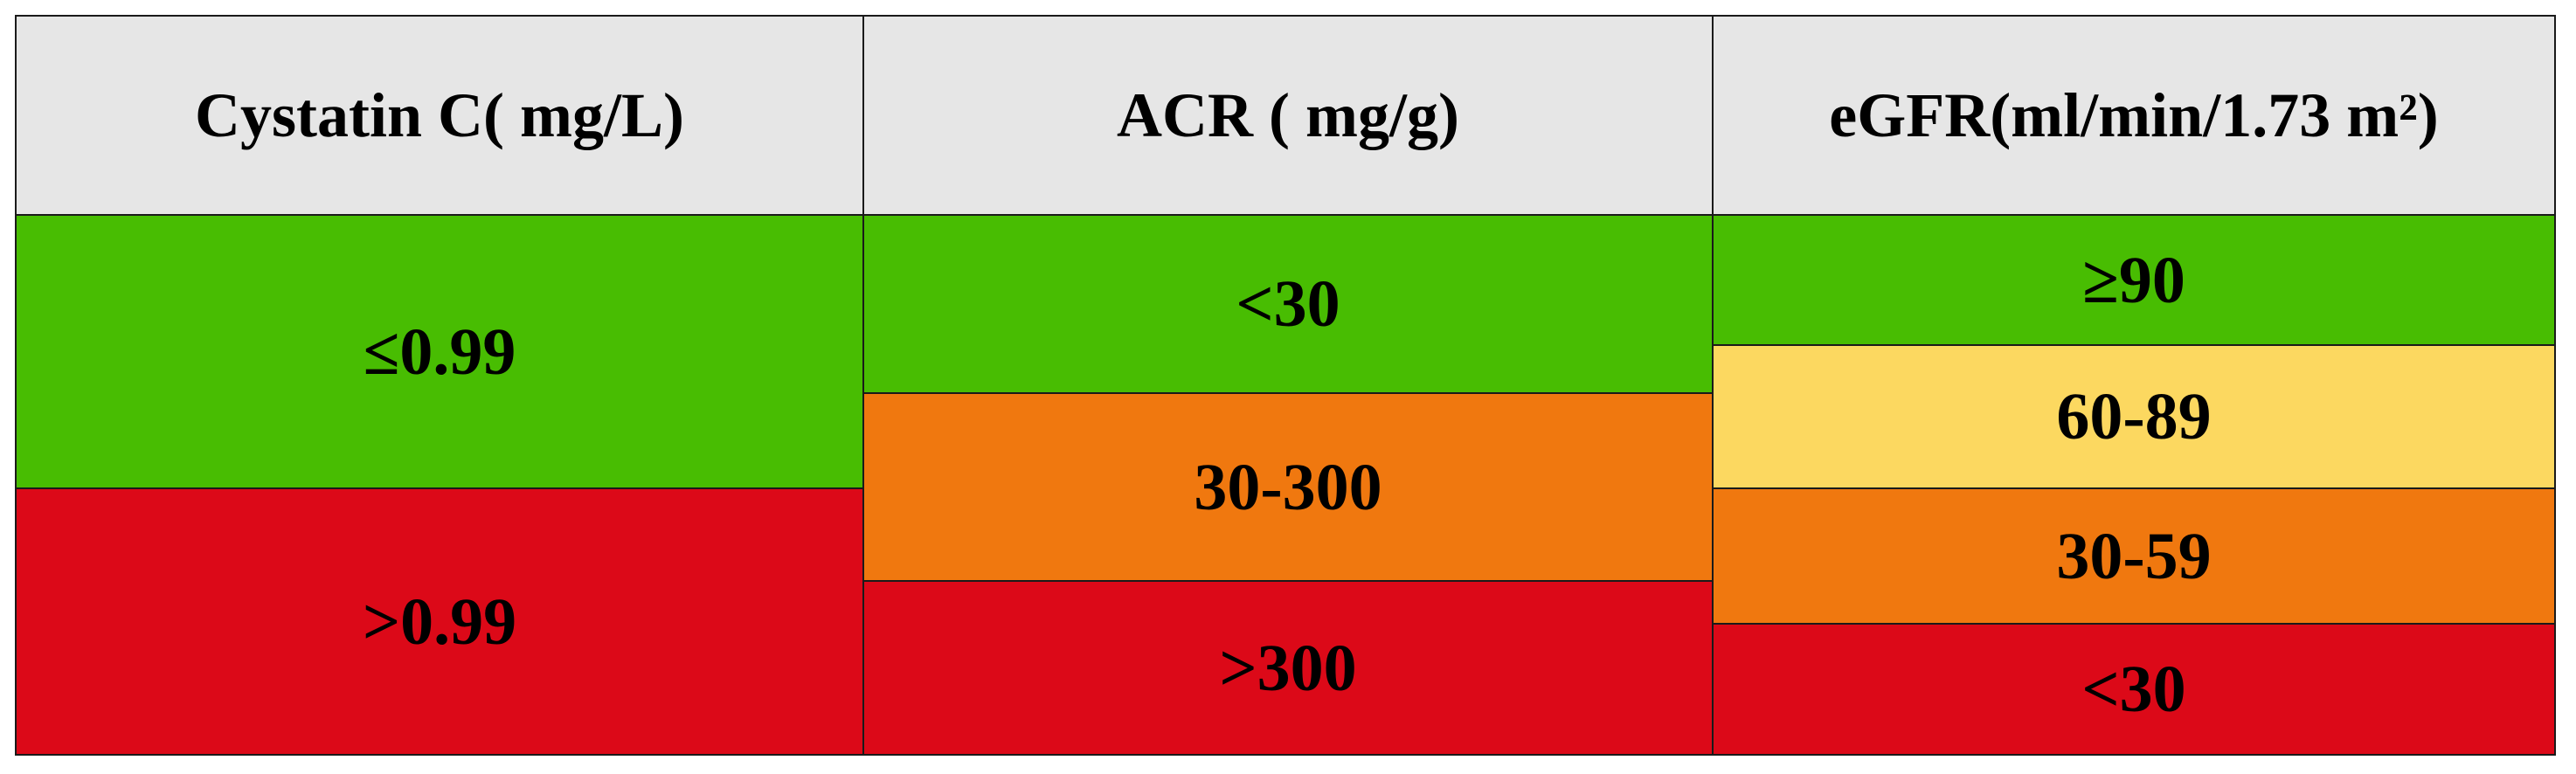 Image resolution: width=2576 pixels, height=774 pixels. I want to click on acr-moderate-cell: 30-300, so click(1289, 488).